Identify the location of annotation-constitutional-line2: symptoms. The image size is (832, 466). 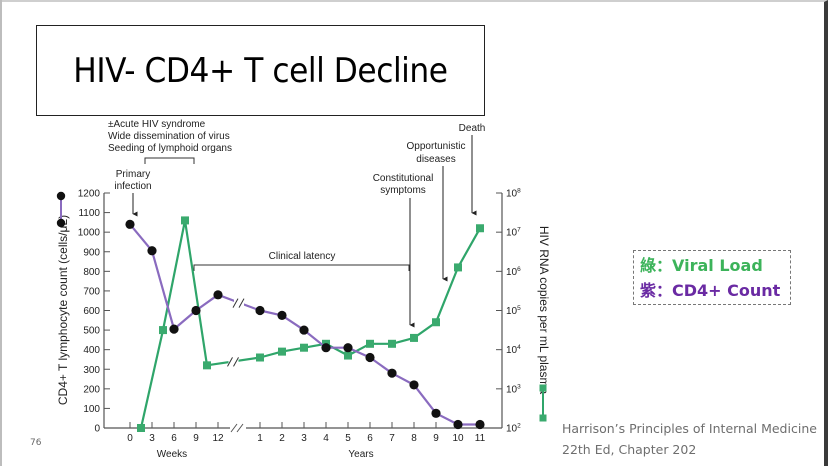
(403, 190).